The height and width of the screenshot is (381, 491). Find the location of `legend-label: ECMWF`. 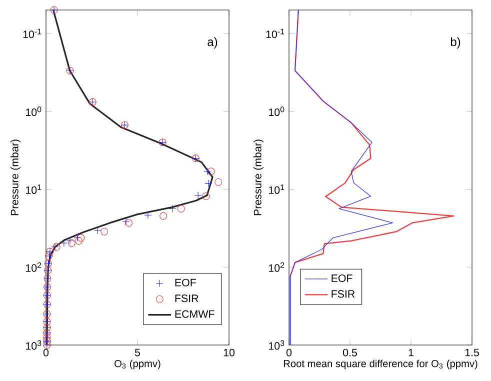

legend-label: ECMWF is located at coordinates (194, 314).